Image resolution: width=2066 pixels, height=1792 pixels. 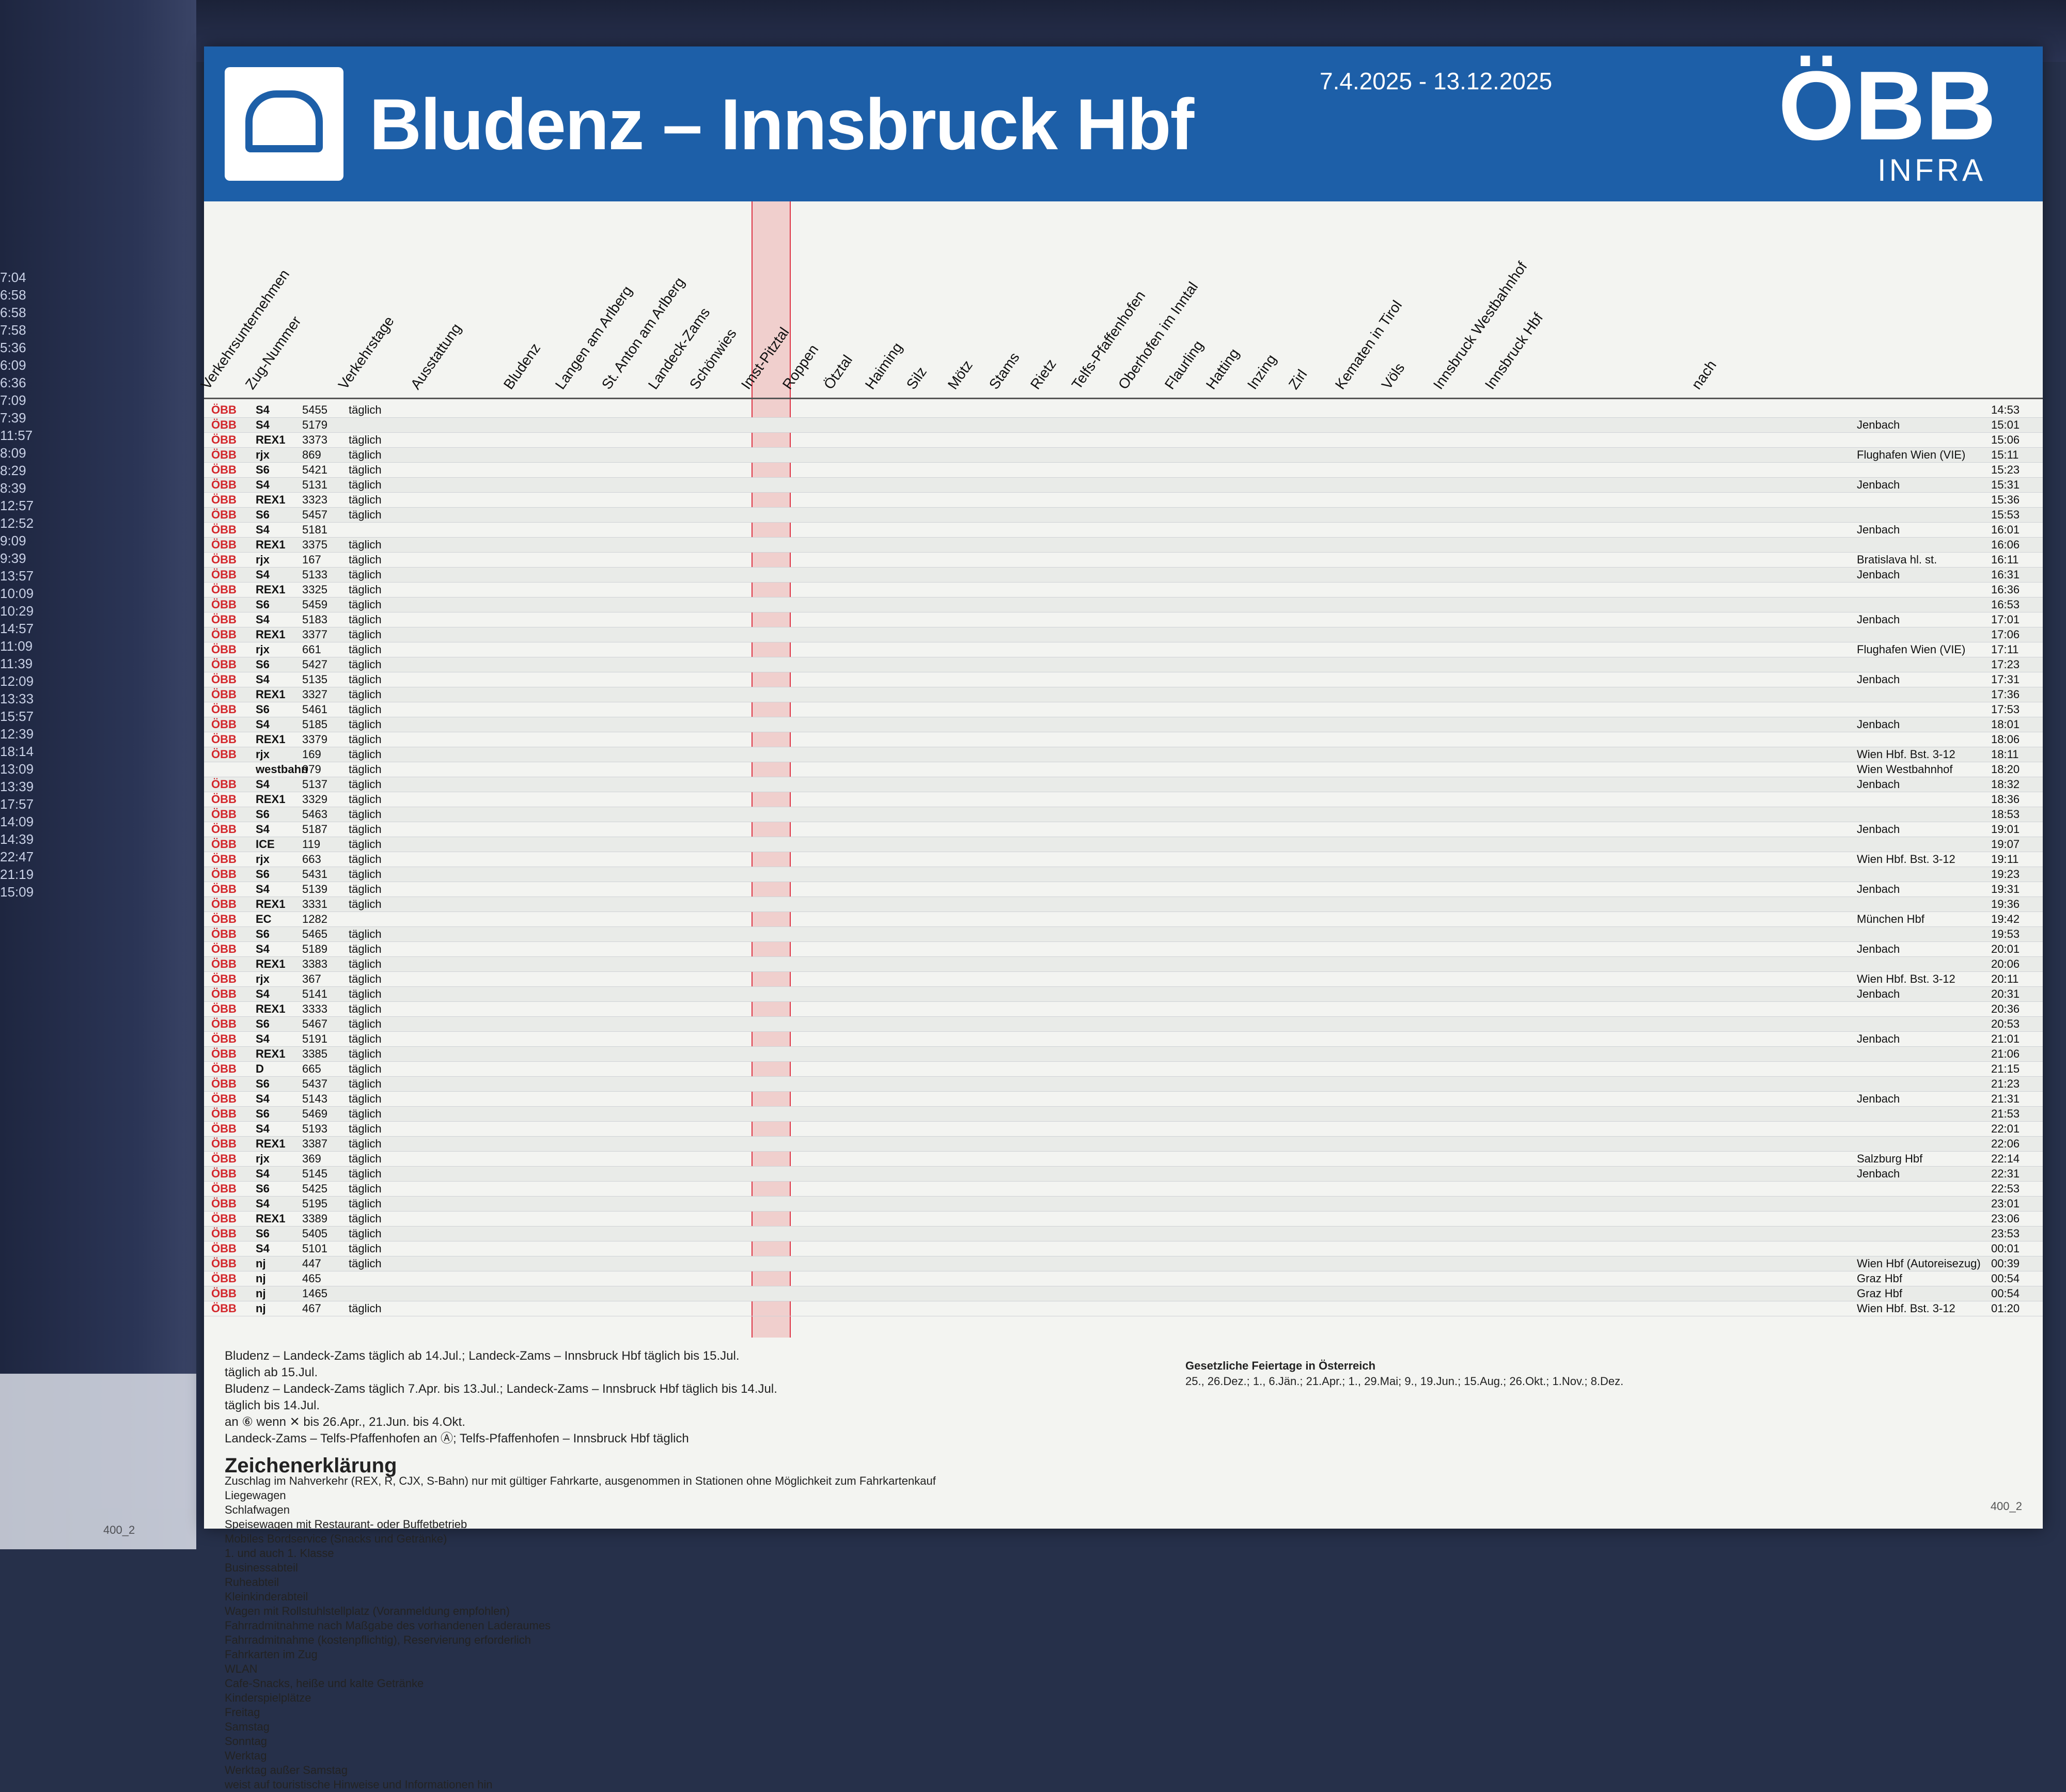 I want to click on adjacent-time: 9:39, so click(x=13, y=558).